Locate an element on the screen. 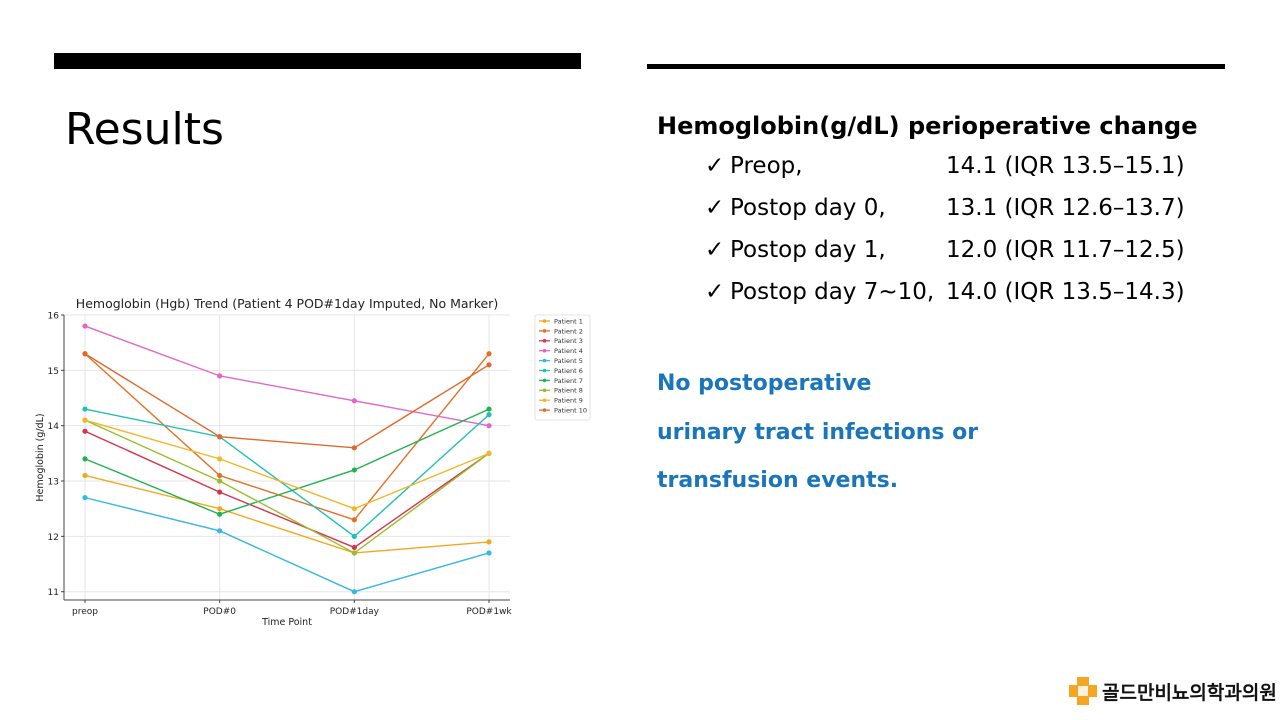  clinic-logo: 골드만비뇨의학과의원 is located at coordinates (1172, 691).